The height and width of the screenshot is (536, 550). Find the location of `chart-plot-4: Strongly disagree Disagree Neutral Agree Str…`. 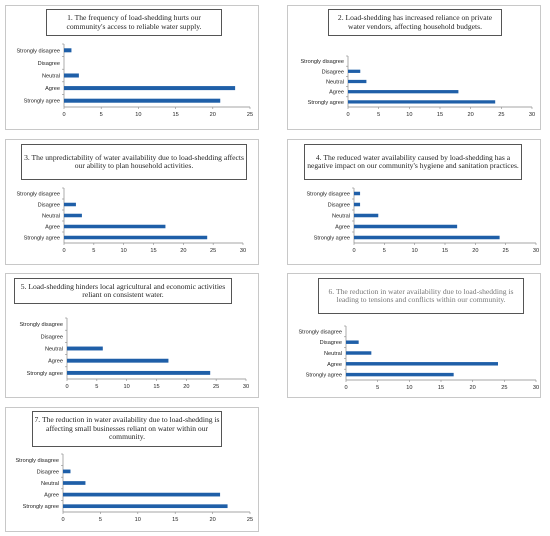

chart-plot-4: Strongly disagree Disagree Neutral Agree Str… is located at coordinates (422, 220).